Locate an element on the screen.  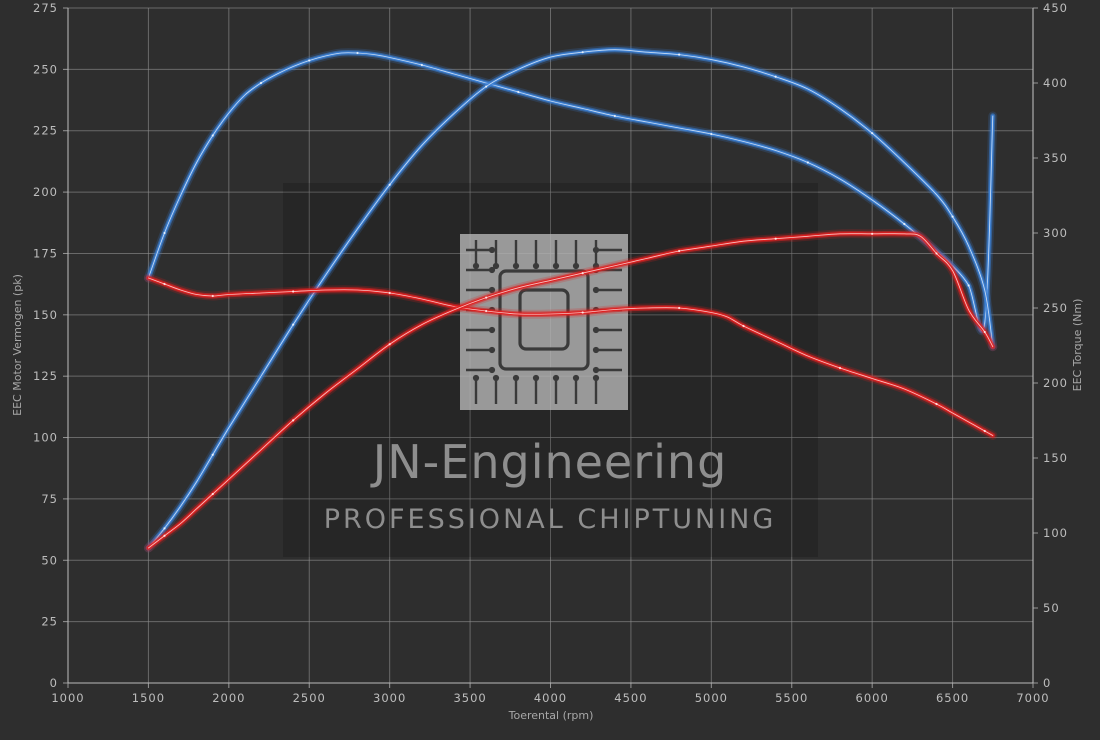
x-axis-label: Toerental (rpm) is located at coordinates (551, 715).